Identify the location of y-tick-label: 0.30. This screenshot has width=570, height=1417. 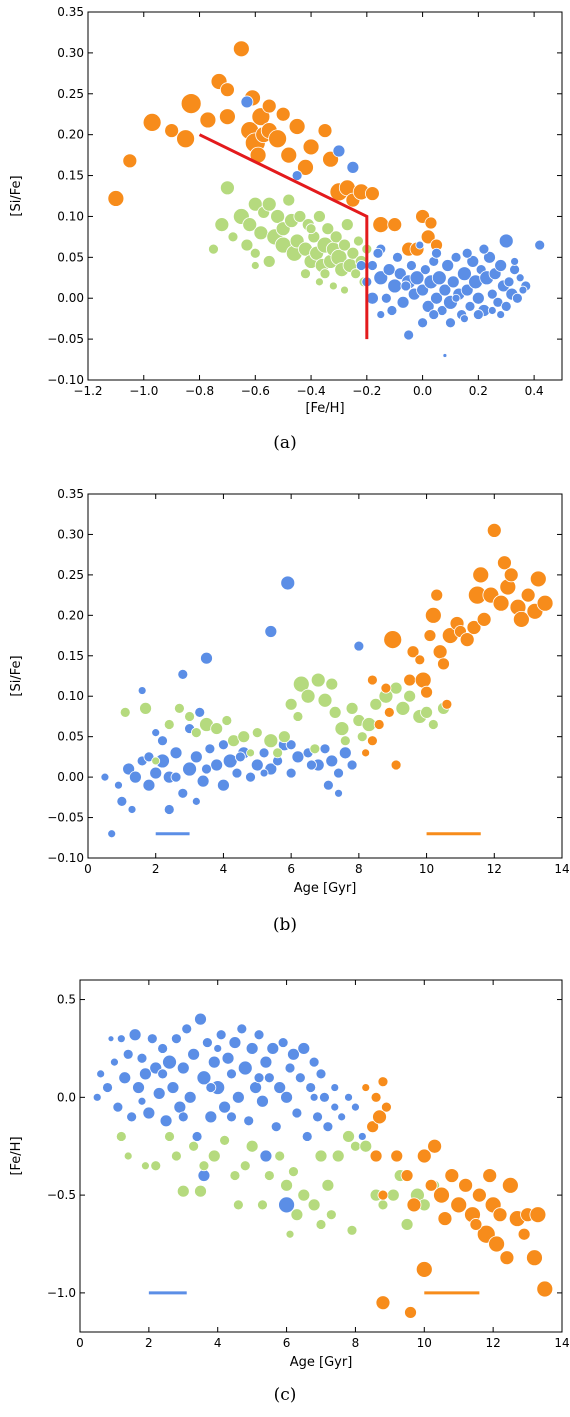
(70, 534).